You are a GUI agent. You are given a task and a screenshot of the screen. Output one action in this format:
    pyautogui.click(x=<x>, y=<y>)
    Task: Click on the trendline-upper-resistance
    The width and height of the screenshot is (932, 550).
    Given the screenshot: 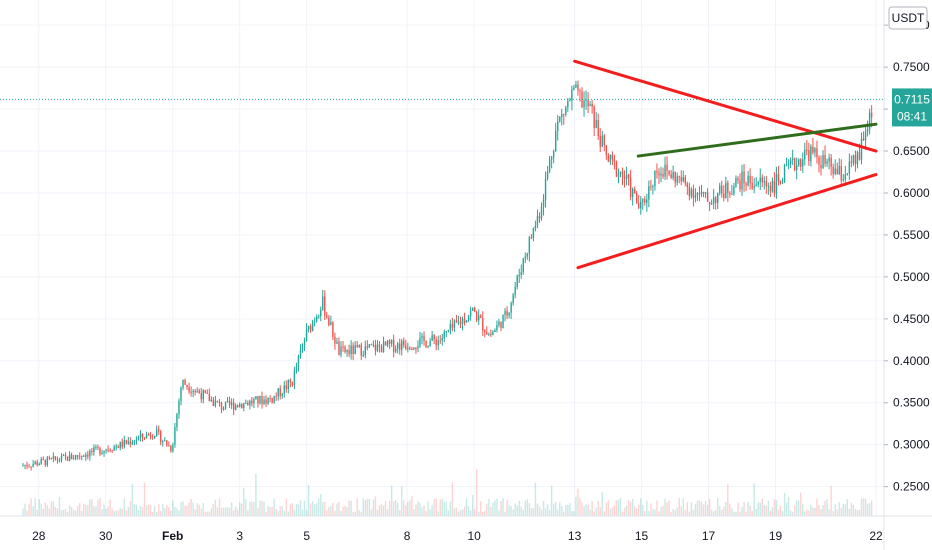 What is the action you would take?
    pyautogui.click(x=725, y=106)
    